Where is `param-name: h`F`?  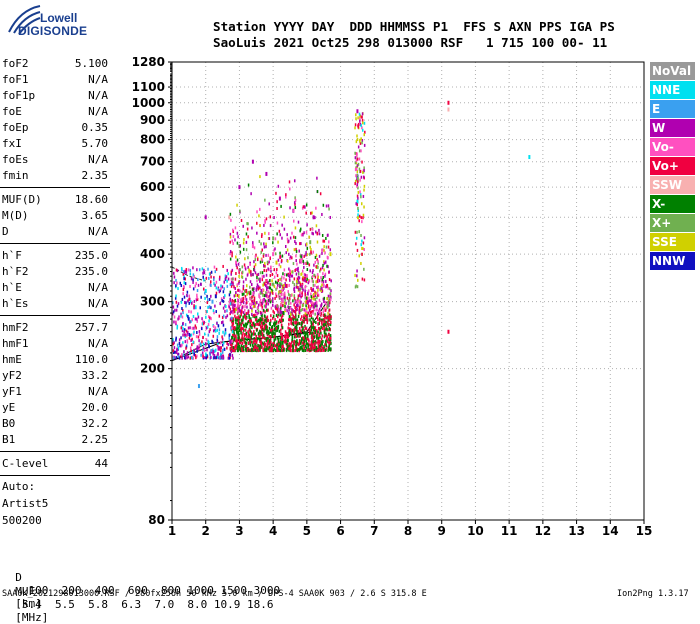 param-name: h`F is located at coordinates (12, 255).